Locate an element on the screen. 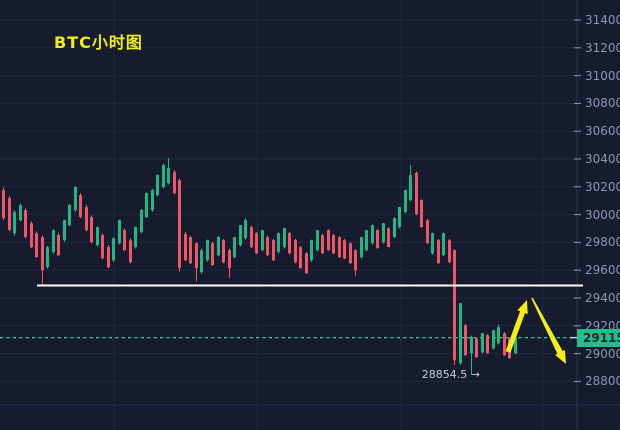  low-price-annotation: 28854.5 → is located at coordinates (450, 374).